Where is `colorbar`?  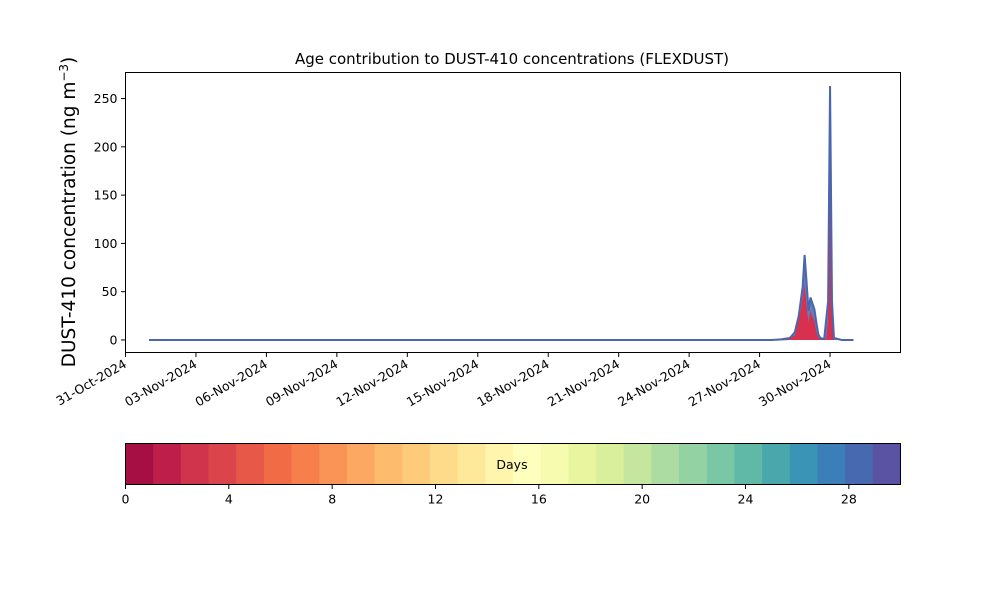 colorbar is located at coordinates (513, 464).